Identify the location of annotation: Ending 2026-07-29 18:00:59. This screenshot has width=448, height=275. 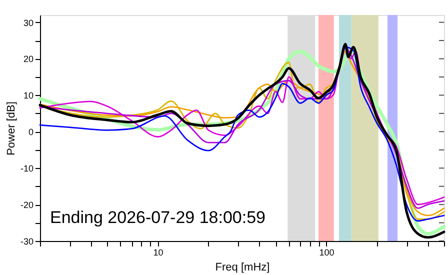
(158, 217).